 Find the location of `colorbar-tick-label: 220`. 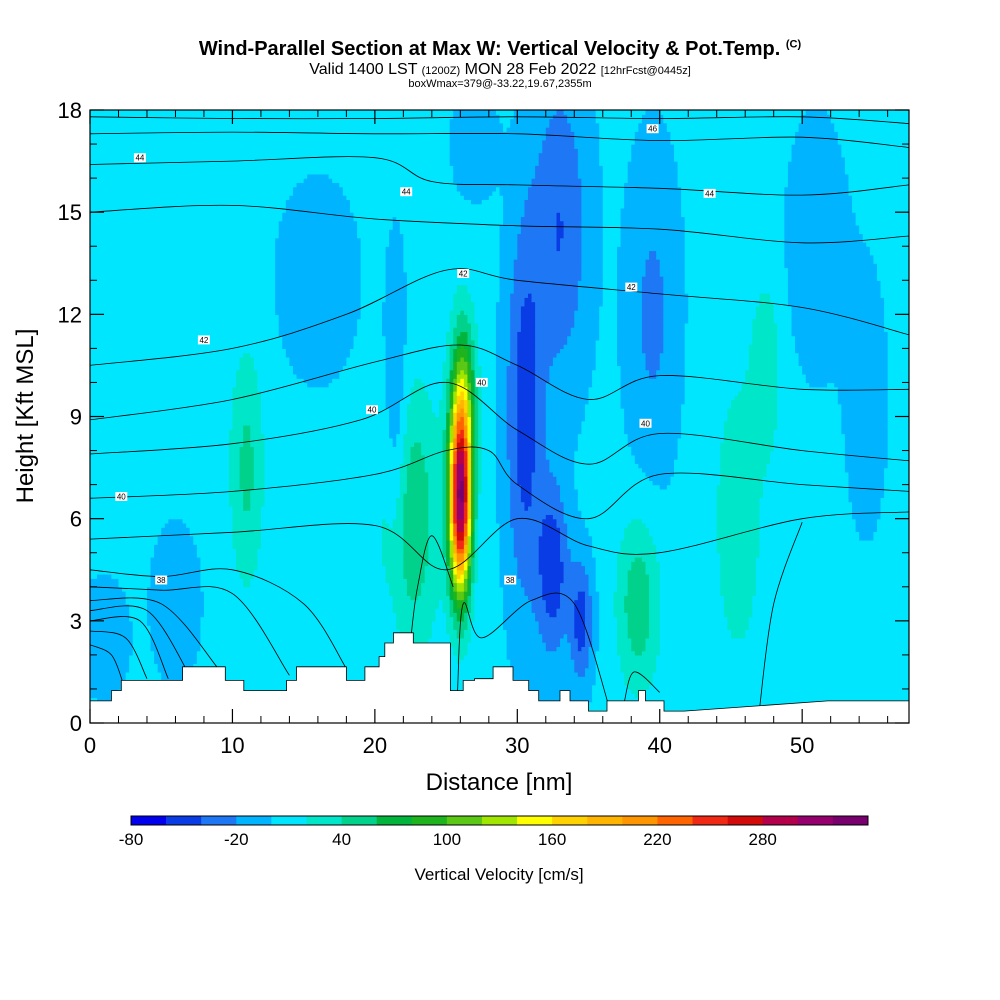

colorbar-tick-label: 220 is located at coordinates (657, 839).